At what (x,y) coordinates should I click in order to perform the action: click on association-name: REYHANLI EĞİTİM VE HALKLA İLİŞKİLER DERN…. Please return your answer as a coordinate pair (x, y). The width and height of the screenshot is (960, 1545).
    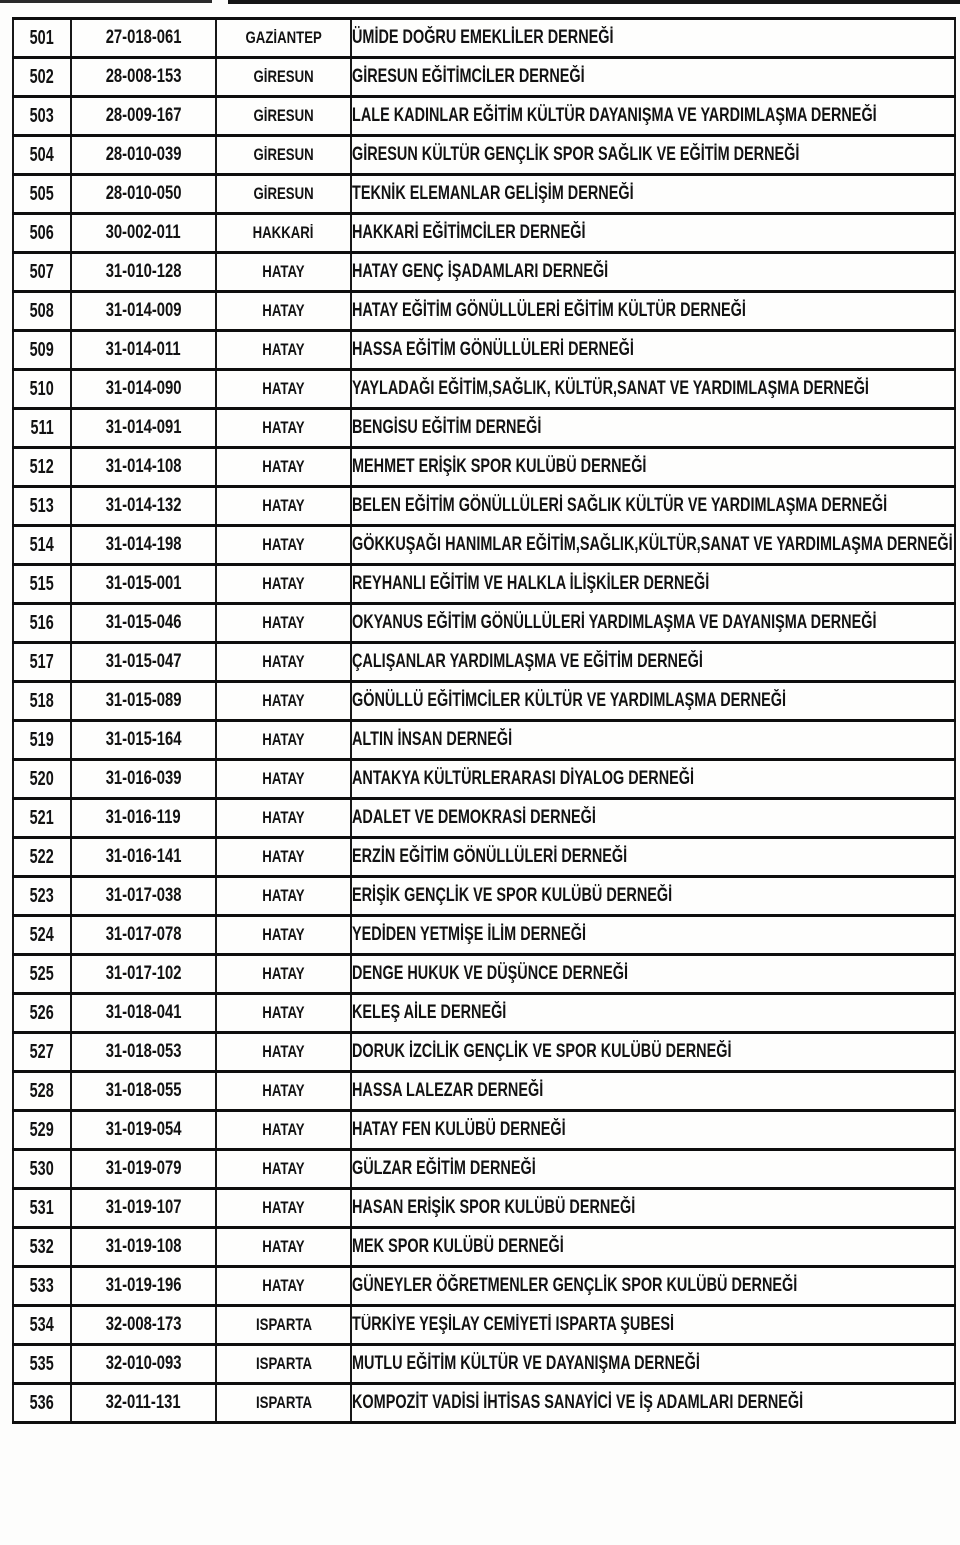
    Looking at the image, I should click on (531, 583).